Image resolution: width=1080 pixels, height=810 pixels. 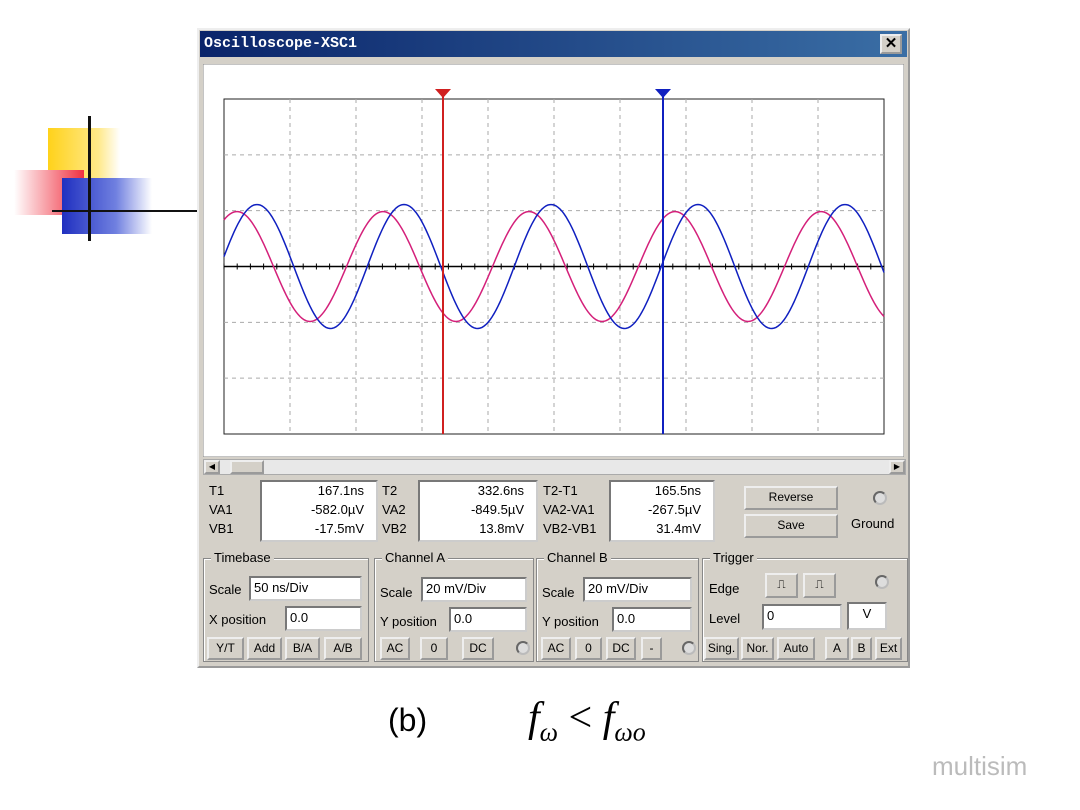 What do you see at coordinates (677, 490) in the screenshot?
I see `readout-value: 165.5ns` at bounding box center [677, 490].